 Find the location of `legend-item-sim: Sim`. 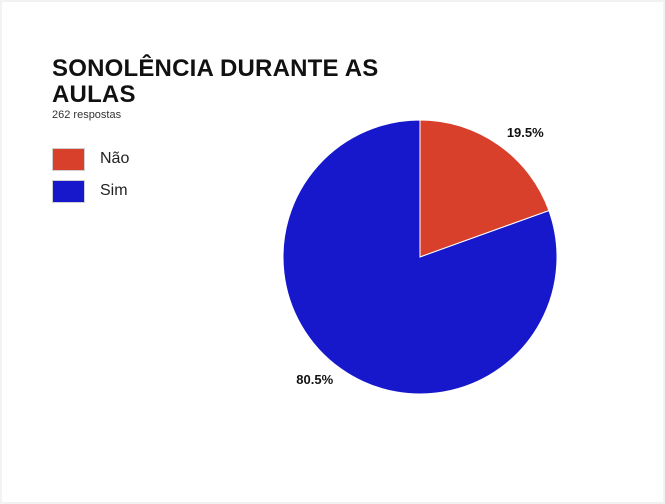

legend-item-sim: Sim is located at coordinates (90, 191).